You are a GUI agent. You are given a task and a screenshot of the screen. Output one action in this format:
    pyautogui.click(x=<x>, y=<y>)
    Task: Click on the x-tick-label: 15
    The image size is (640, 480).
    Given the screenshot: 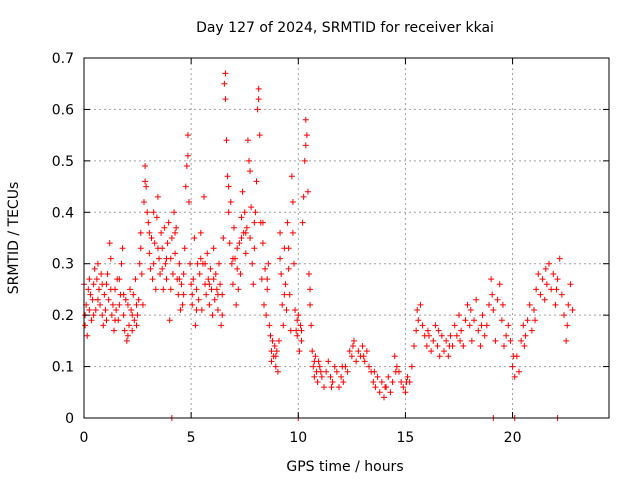 What is the action you would take?
    pyautogui.click(x=406, y=438)
    